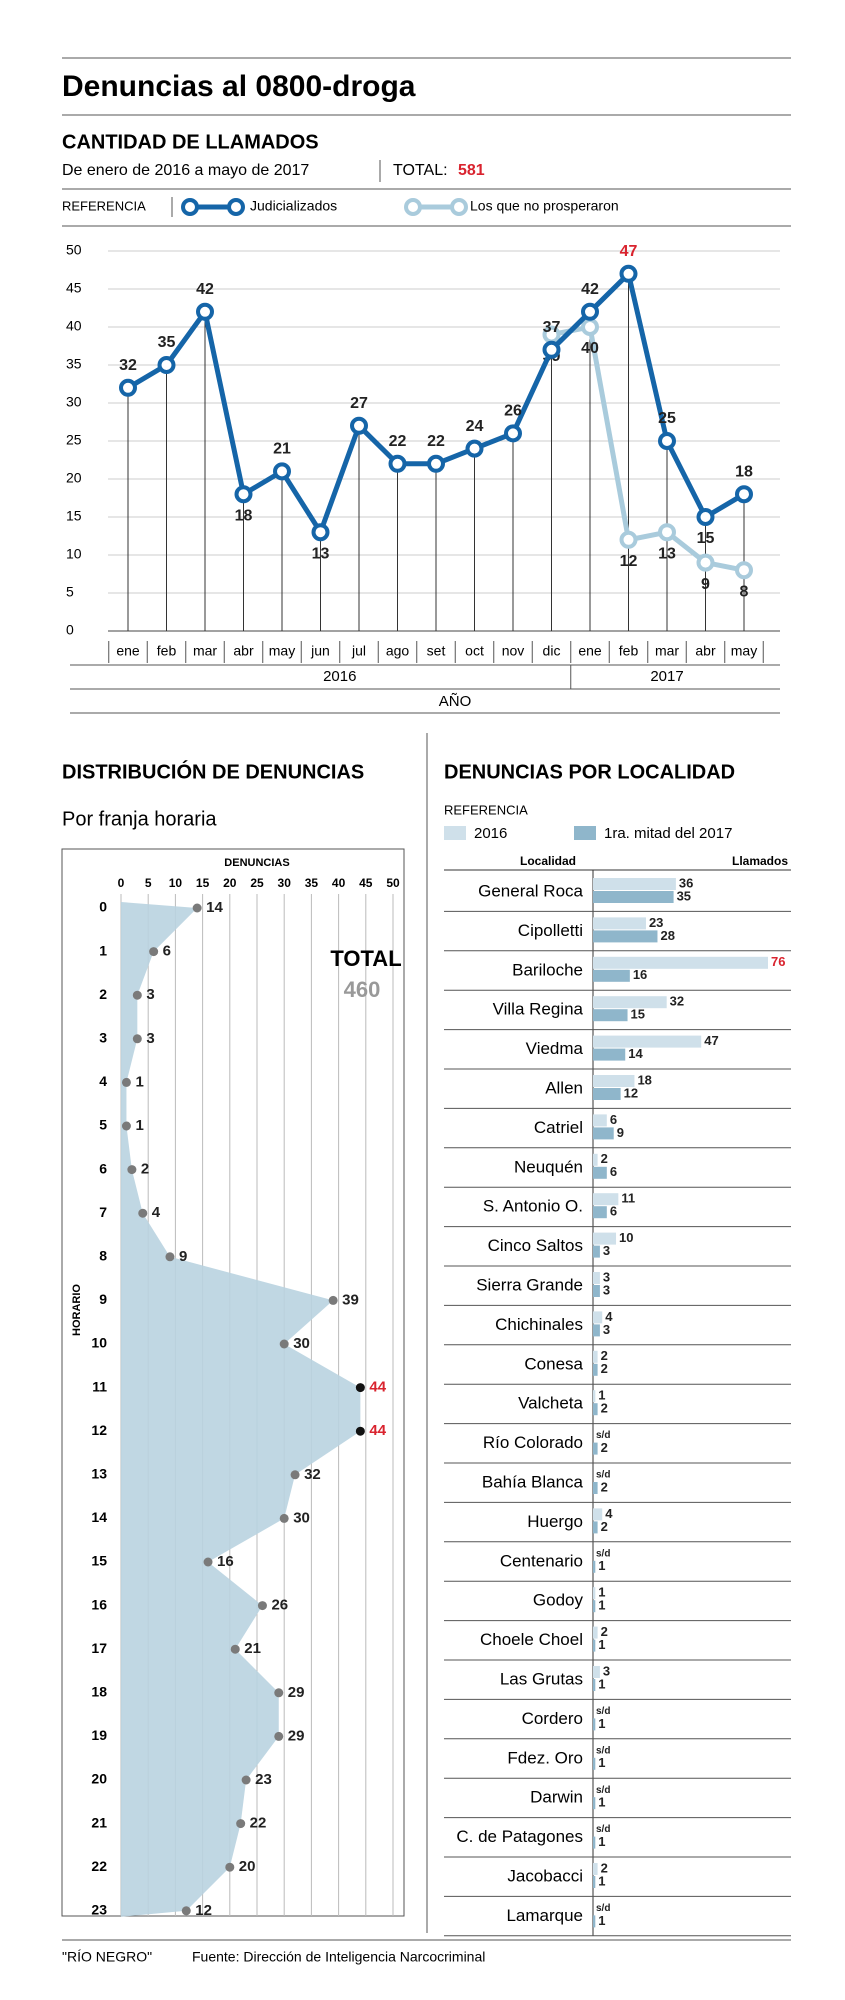 Image resolution: width=845 pixels, height=2000 pixels. What do you see at coordinates (533, 1442) in the screenshot?
I see `category-label: Río Colorado` at bounding box center [533, 1442].